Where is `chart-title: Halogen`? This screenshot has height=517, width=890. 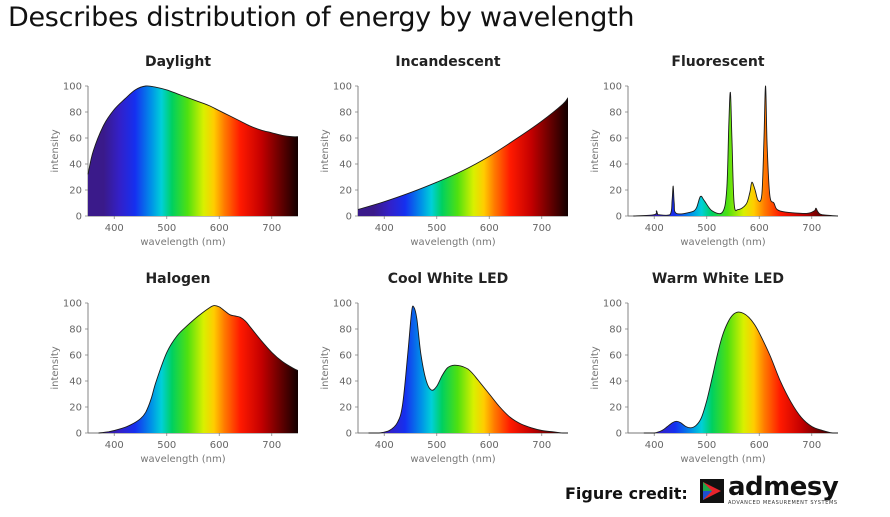
chart-title: Halogen is located at coordinates (177, 279).